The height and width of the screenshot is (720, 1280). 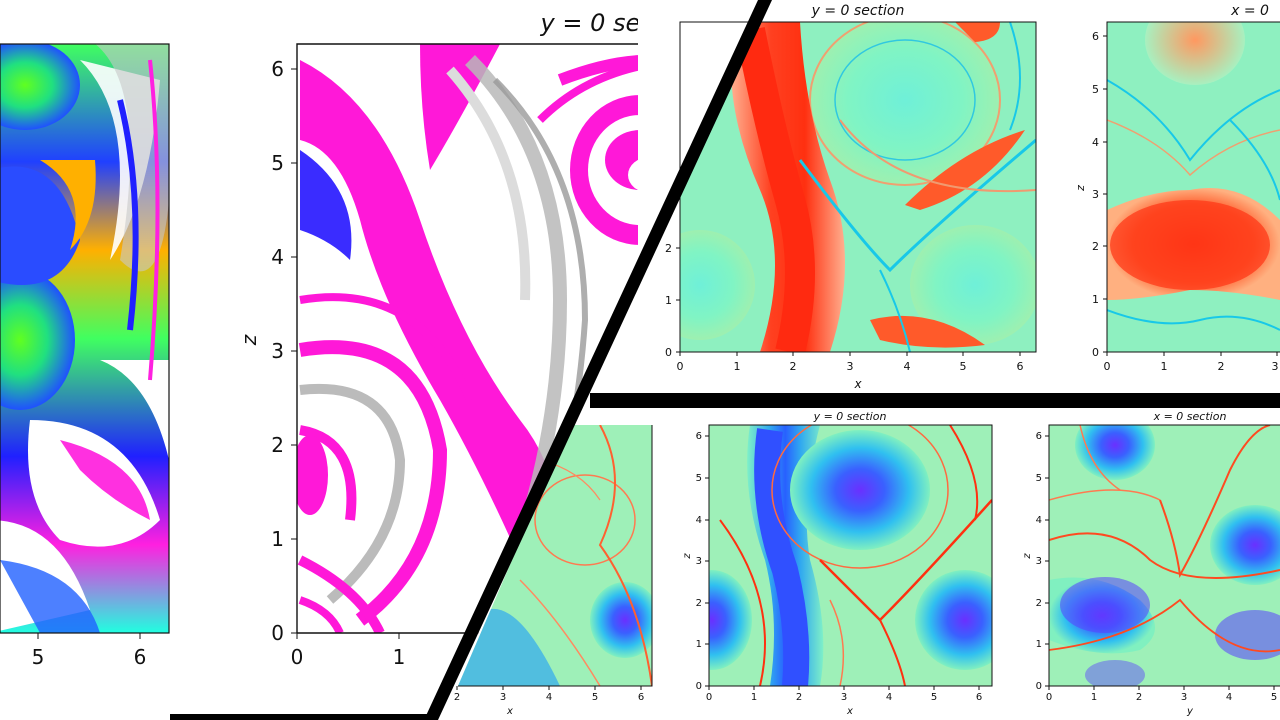 I want to click on bottom-left-xtick: 6, so click(x=641, y=697).